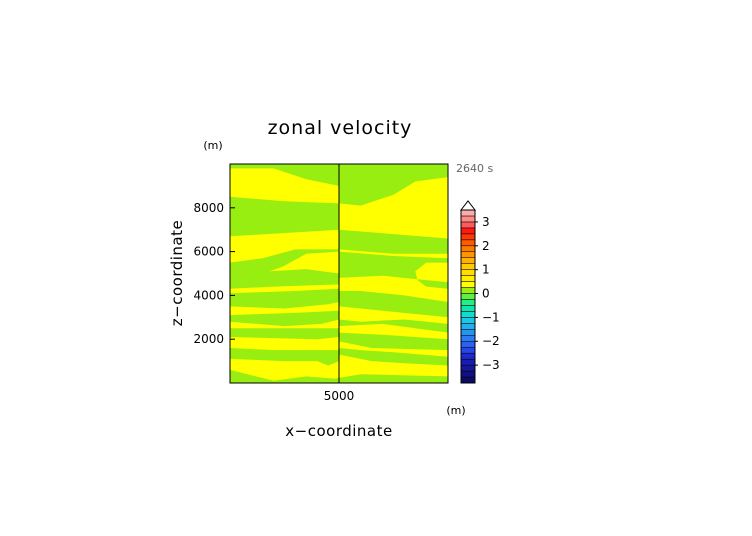  I want to click on time-label: 2640 s, so click(474, 168).